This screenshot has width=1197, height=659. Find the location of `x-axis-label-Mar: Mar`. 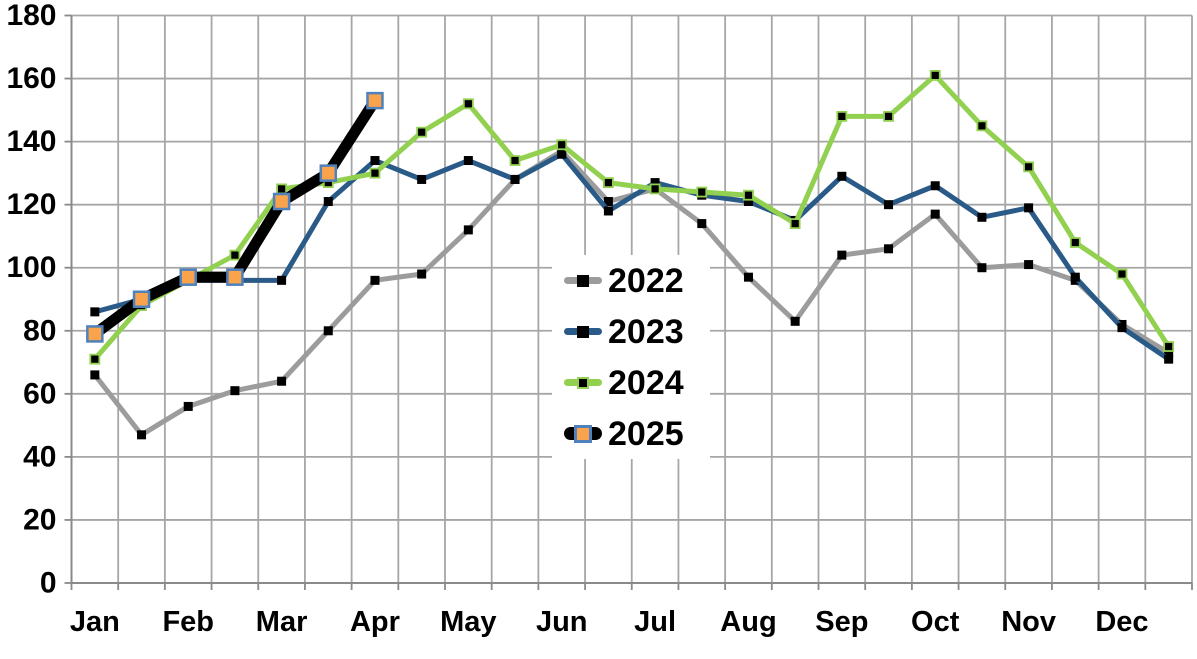

x-axis-label-Mar: Mar is located at coordinates (282, 622).